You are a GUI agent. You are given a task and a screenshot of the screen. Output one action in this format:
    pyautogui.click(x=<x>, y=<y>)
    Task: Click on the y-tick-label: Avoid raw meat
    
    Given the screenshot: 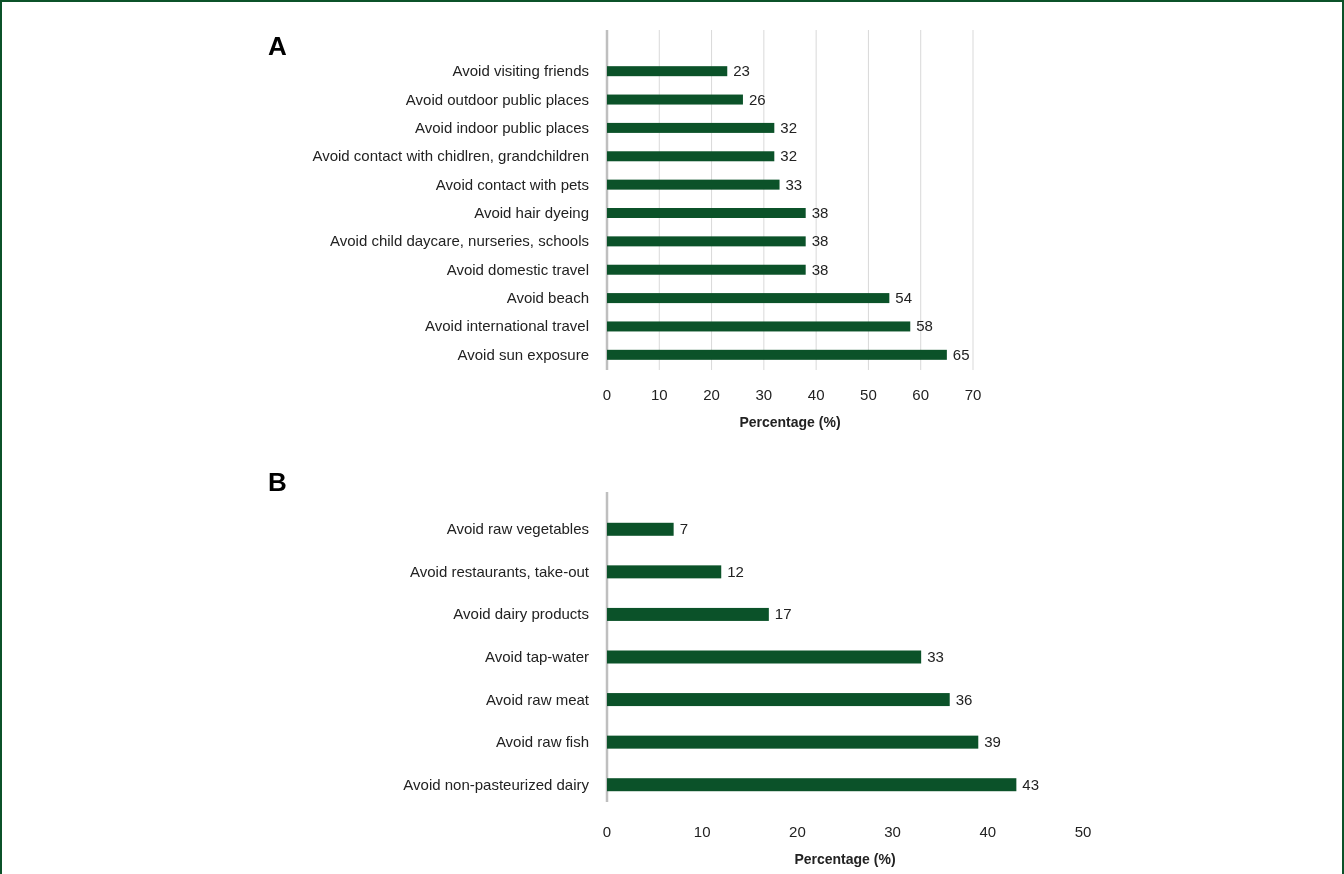 What is the action you would take?
    pyautogui.click(x=537, y=699)
    